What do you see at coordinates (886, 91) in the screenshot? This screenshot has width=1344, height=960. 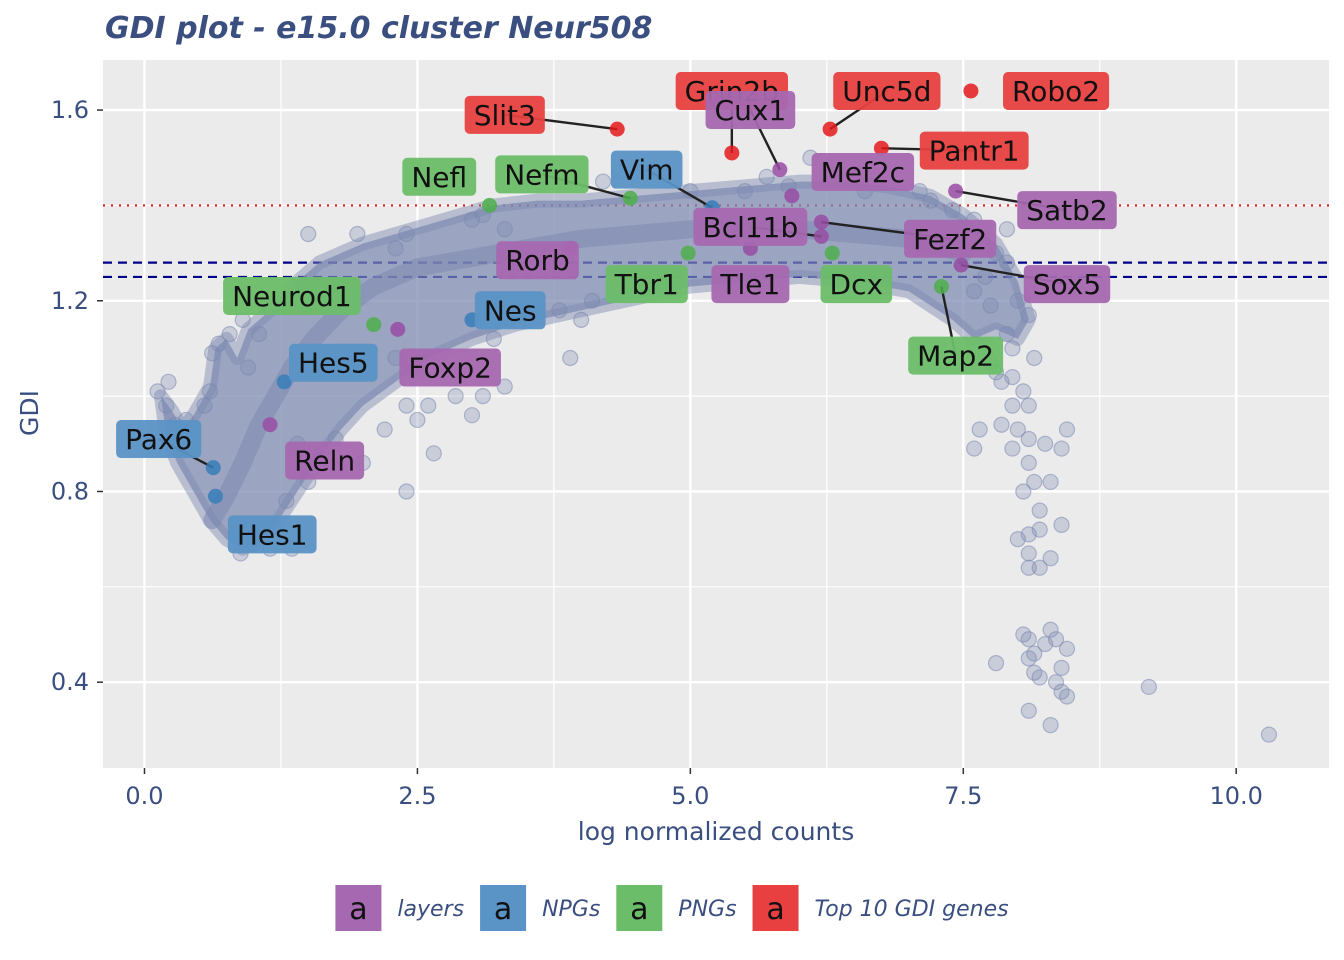 I see `gene-label-text: Unc5d` at bounding box center [886, 91].